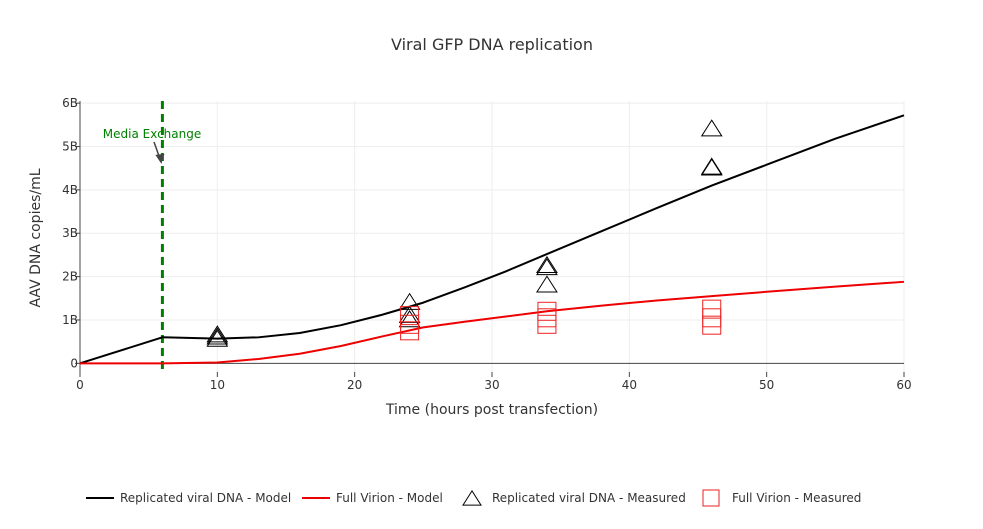 Image resolution: width=983 pixels, height=529 pixels. Describe the element at coordinates (354, 385) in the screenshot. I see `x-tick-label: 20` at that location.